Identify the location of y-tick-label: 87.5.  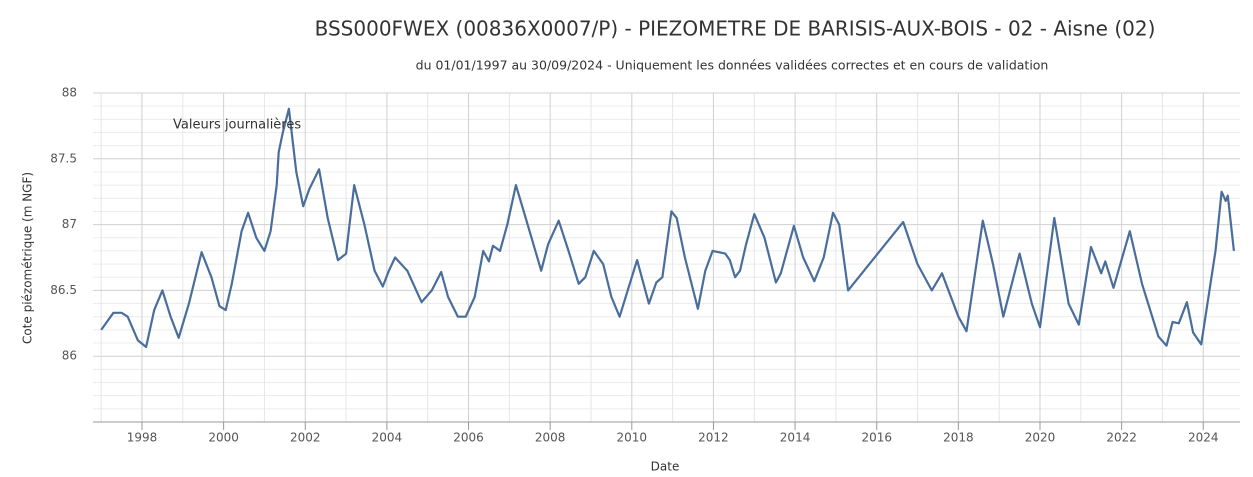
(63, 158).